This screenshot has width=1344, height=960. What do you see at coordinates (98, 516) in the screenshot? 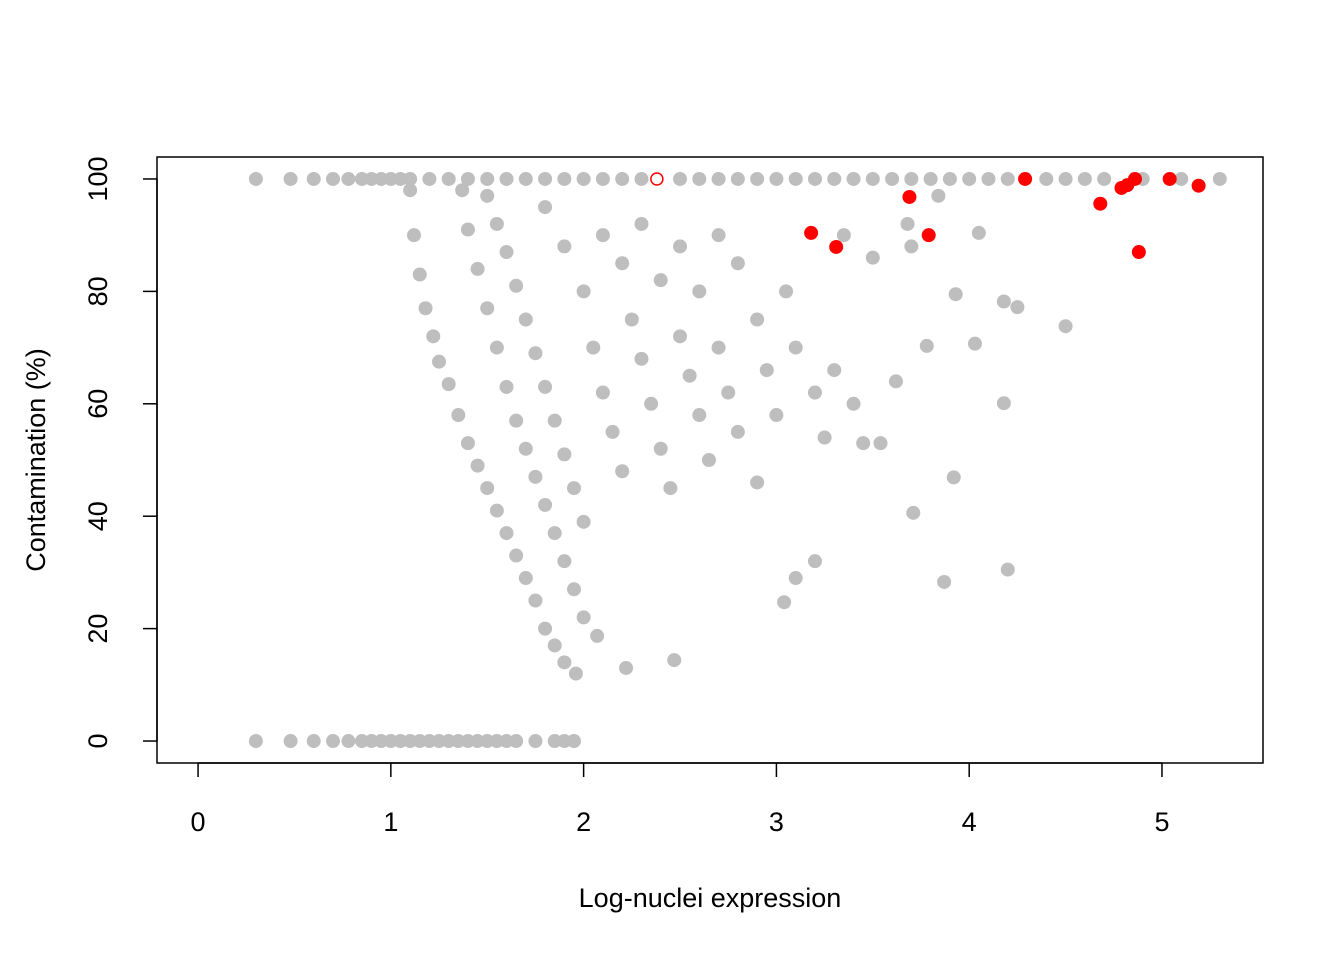
I see `y-tick-label: 40` at bounding box center [98, 516].